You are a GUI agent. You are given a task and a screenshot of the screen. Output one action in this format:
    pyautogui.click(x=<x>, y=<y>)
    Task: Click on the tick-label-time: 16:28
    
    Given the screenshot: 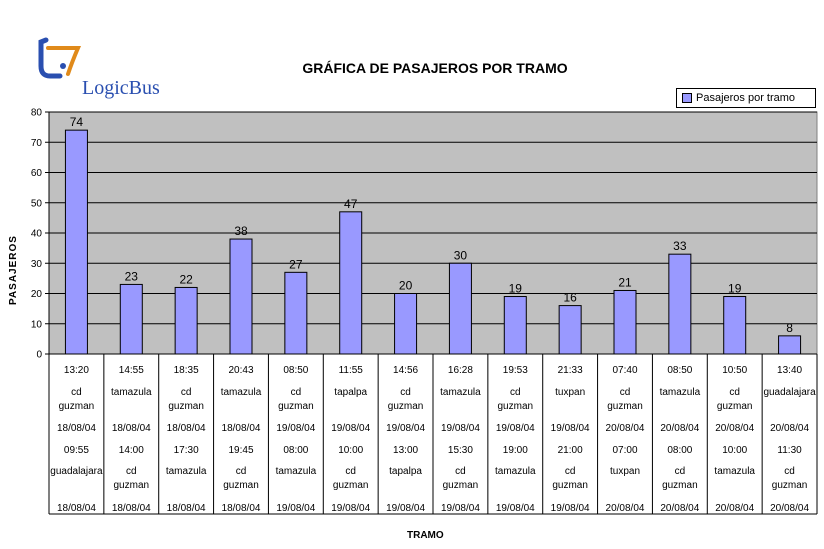 What is the action you would take?
    pyautogui.click(x=460, y=370)
    